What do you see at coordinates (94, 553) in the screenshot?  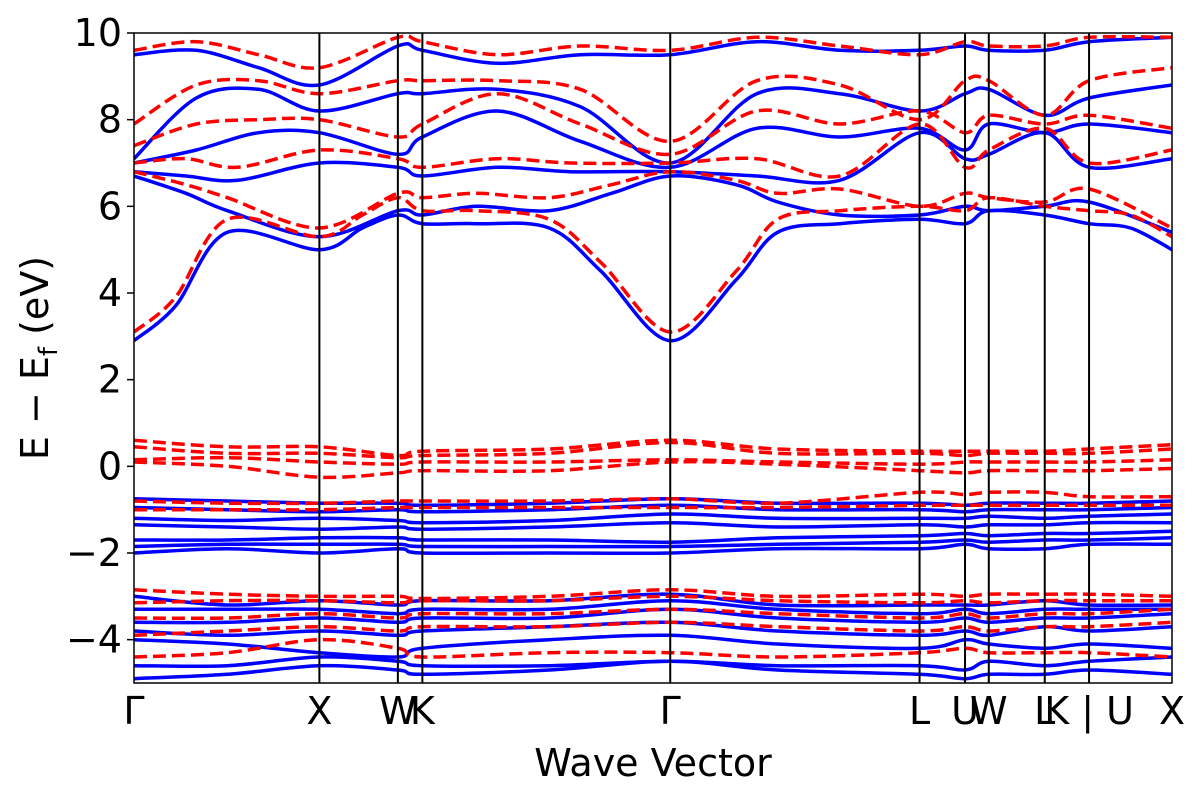 I see `y-tick-label-1: −2` at bounding box center [94, 553].